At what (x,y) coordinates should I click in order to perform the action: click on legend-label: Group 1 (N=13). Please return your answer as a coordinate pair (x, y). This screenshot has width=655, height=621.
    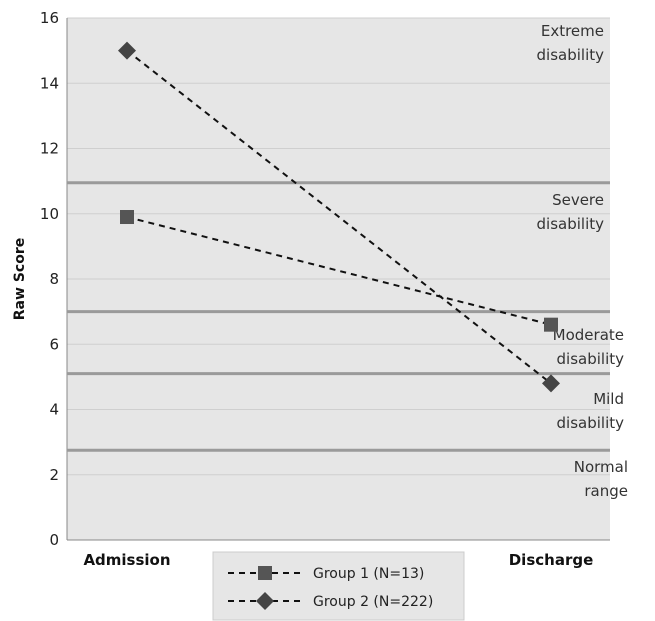
    Looking at the image, I should click on (368, 574).